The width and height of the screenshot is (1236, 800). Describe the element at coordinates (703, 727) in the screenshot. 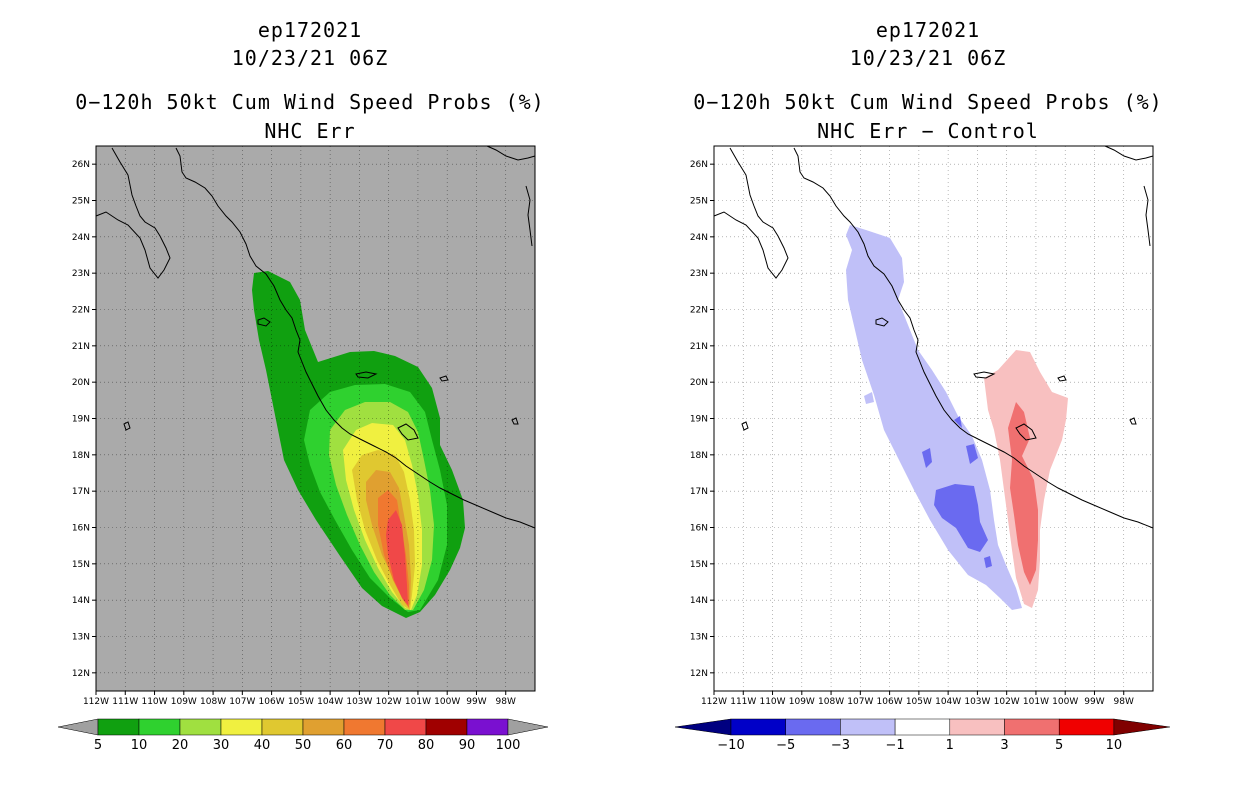

I see `right-colorbar-low-extend` at that location.